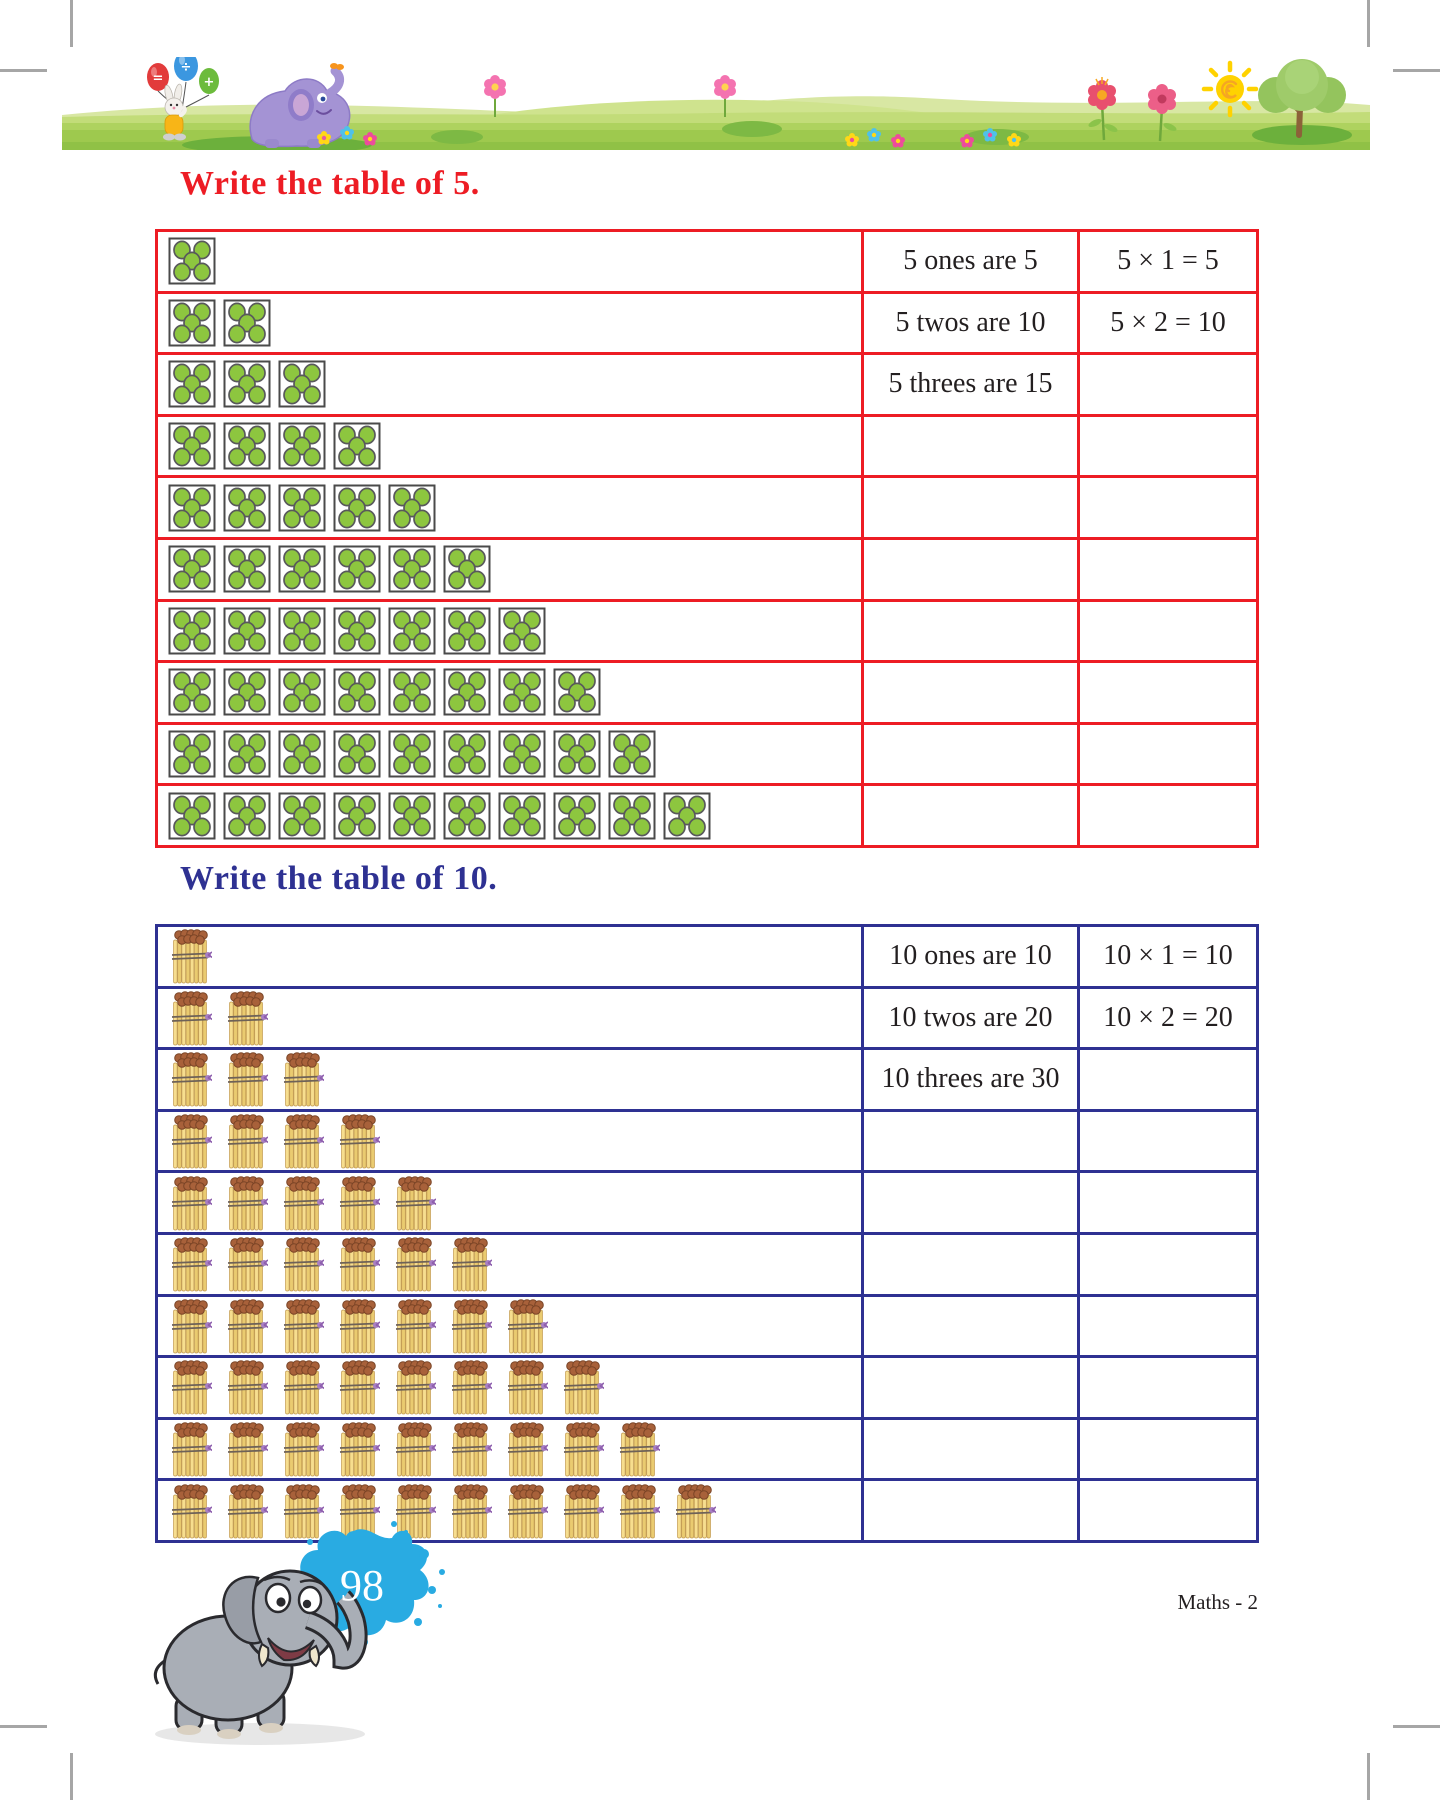 This screenshot has width=1440, height=1800. What do you see at coordinates (209, 81) in the screenshot?
I see `balloon-plus-icon: +` at bounding box center [209, 81].